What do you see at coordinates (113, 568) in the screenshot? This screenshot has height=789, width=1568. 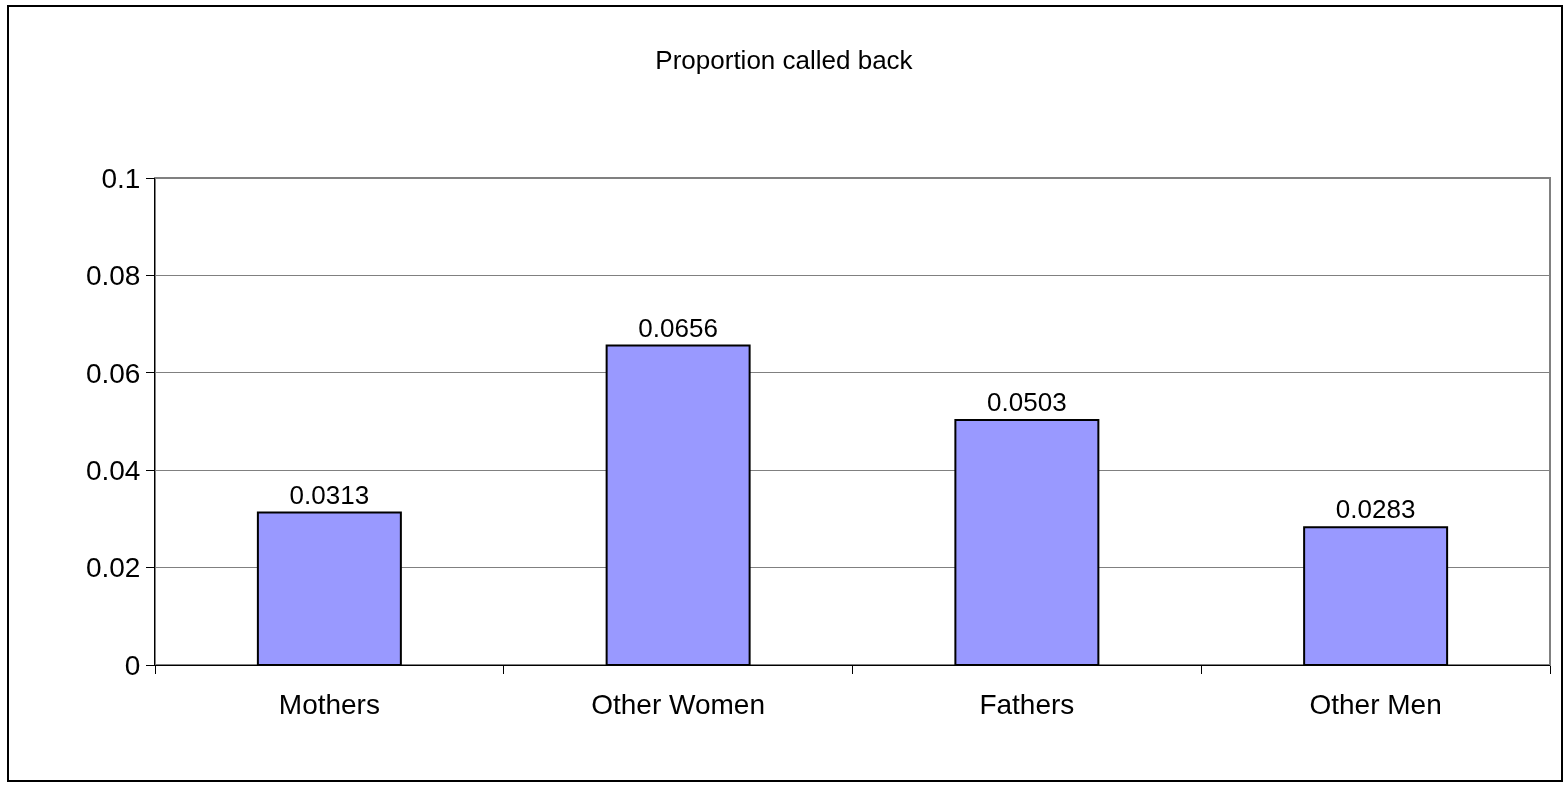 I see `y-tick-label: 0.02` at bounding box center [113, 568].